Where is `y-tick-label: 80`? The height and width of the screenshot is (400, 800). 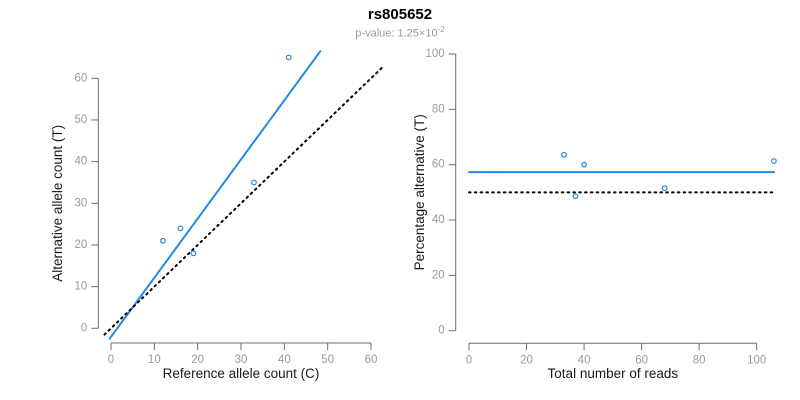 y-tick-label: 80 is located at coordinates (438, 109).